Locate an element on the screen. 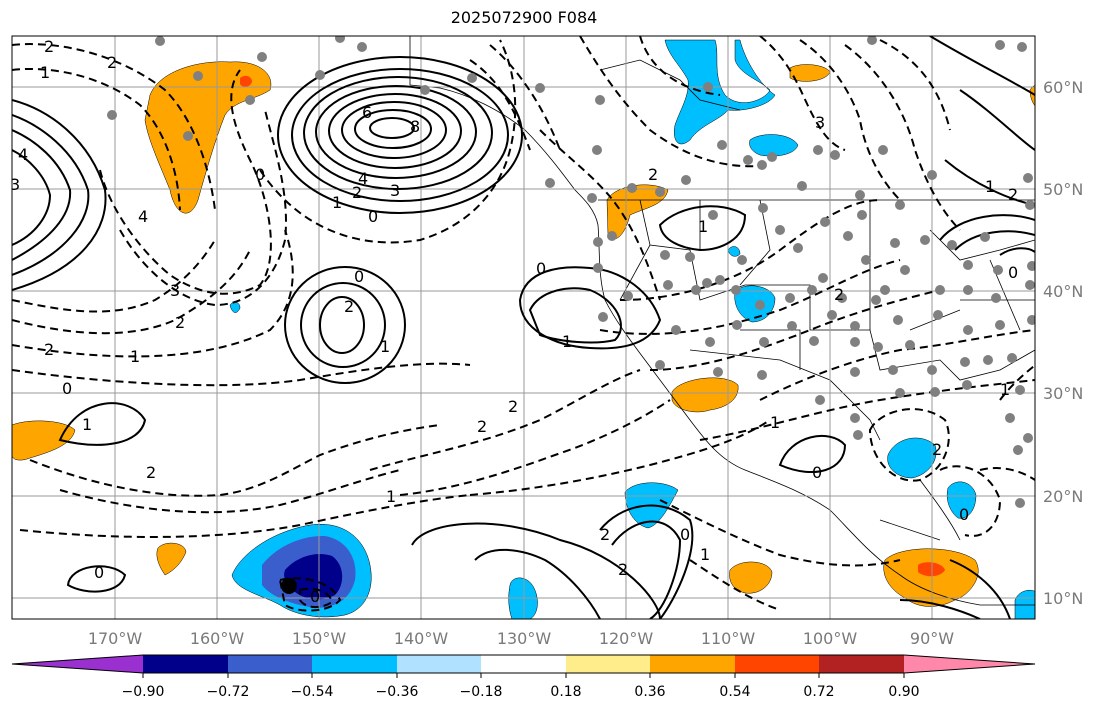  lon-label: 90°W is located at coordinates (932, 638).